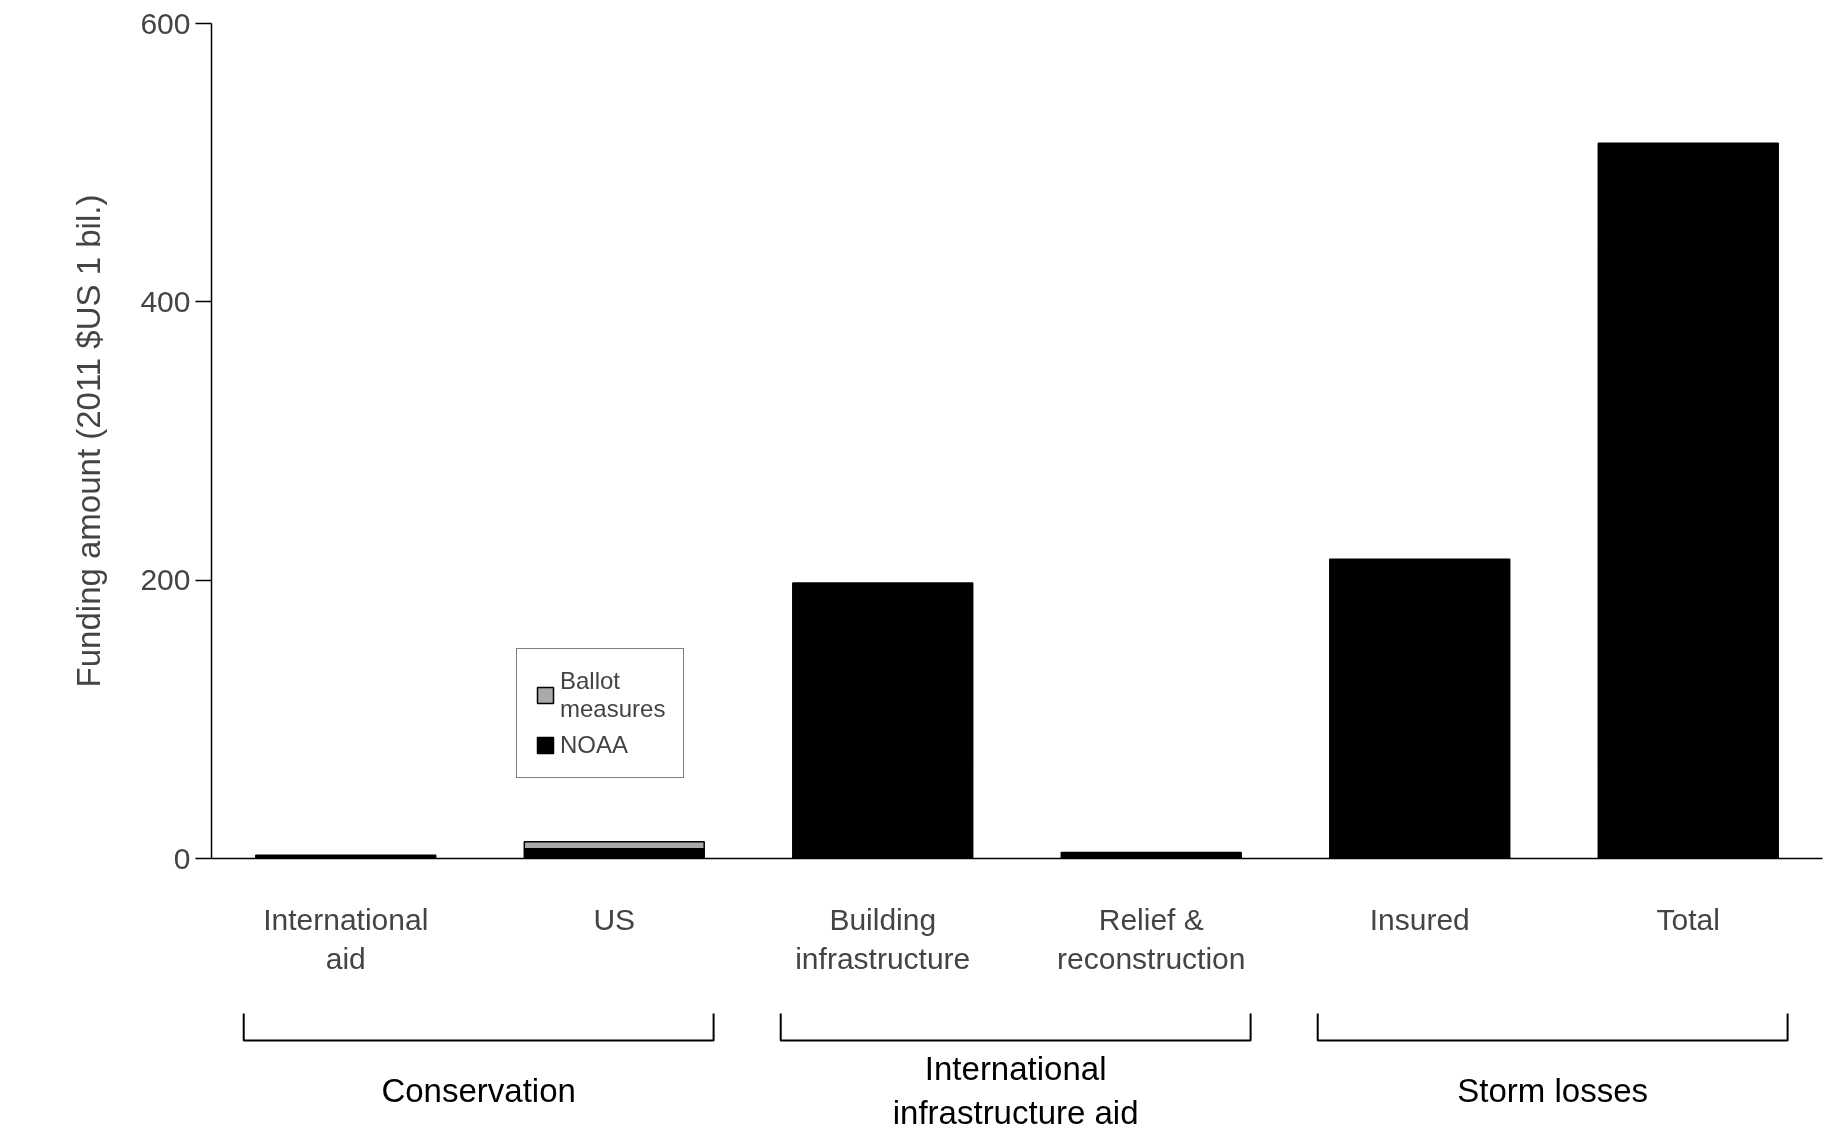  I want to click on text: Conservation, so click(478, 1090).